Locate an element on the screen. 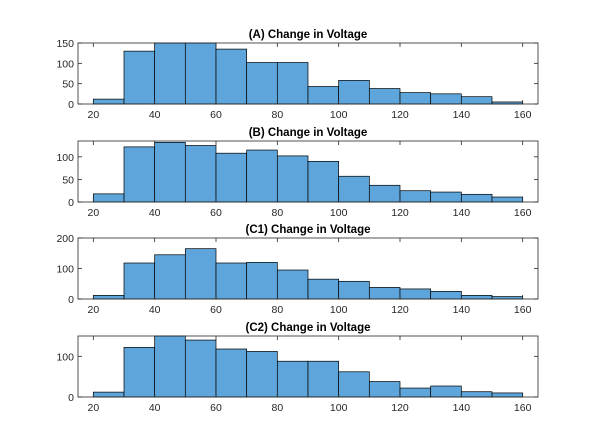 The width and height of the screenshot is (595, 446). y-tick-label: 200 is located at coordinates (65, 239).